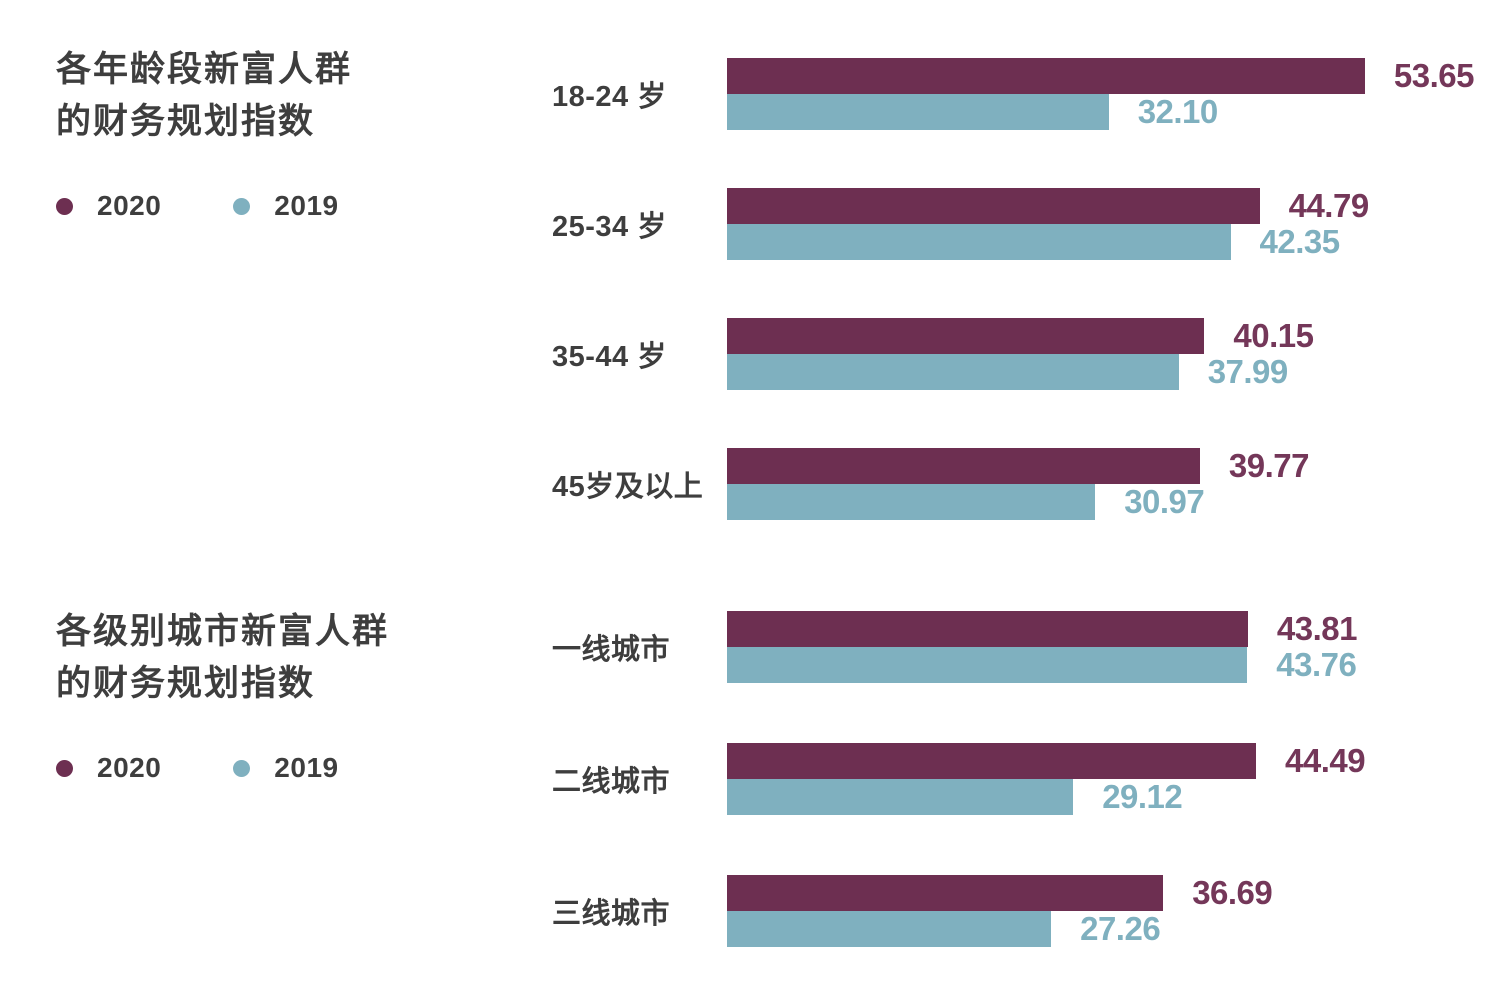 This screenshot has height=982, width=1496. Describe the element at coordinates (1248, 371) in the screenshot. I see `bar-value-2019: 37.99` at that location.